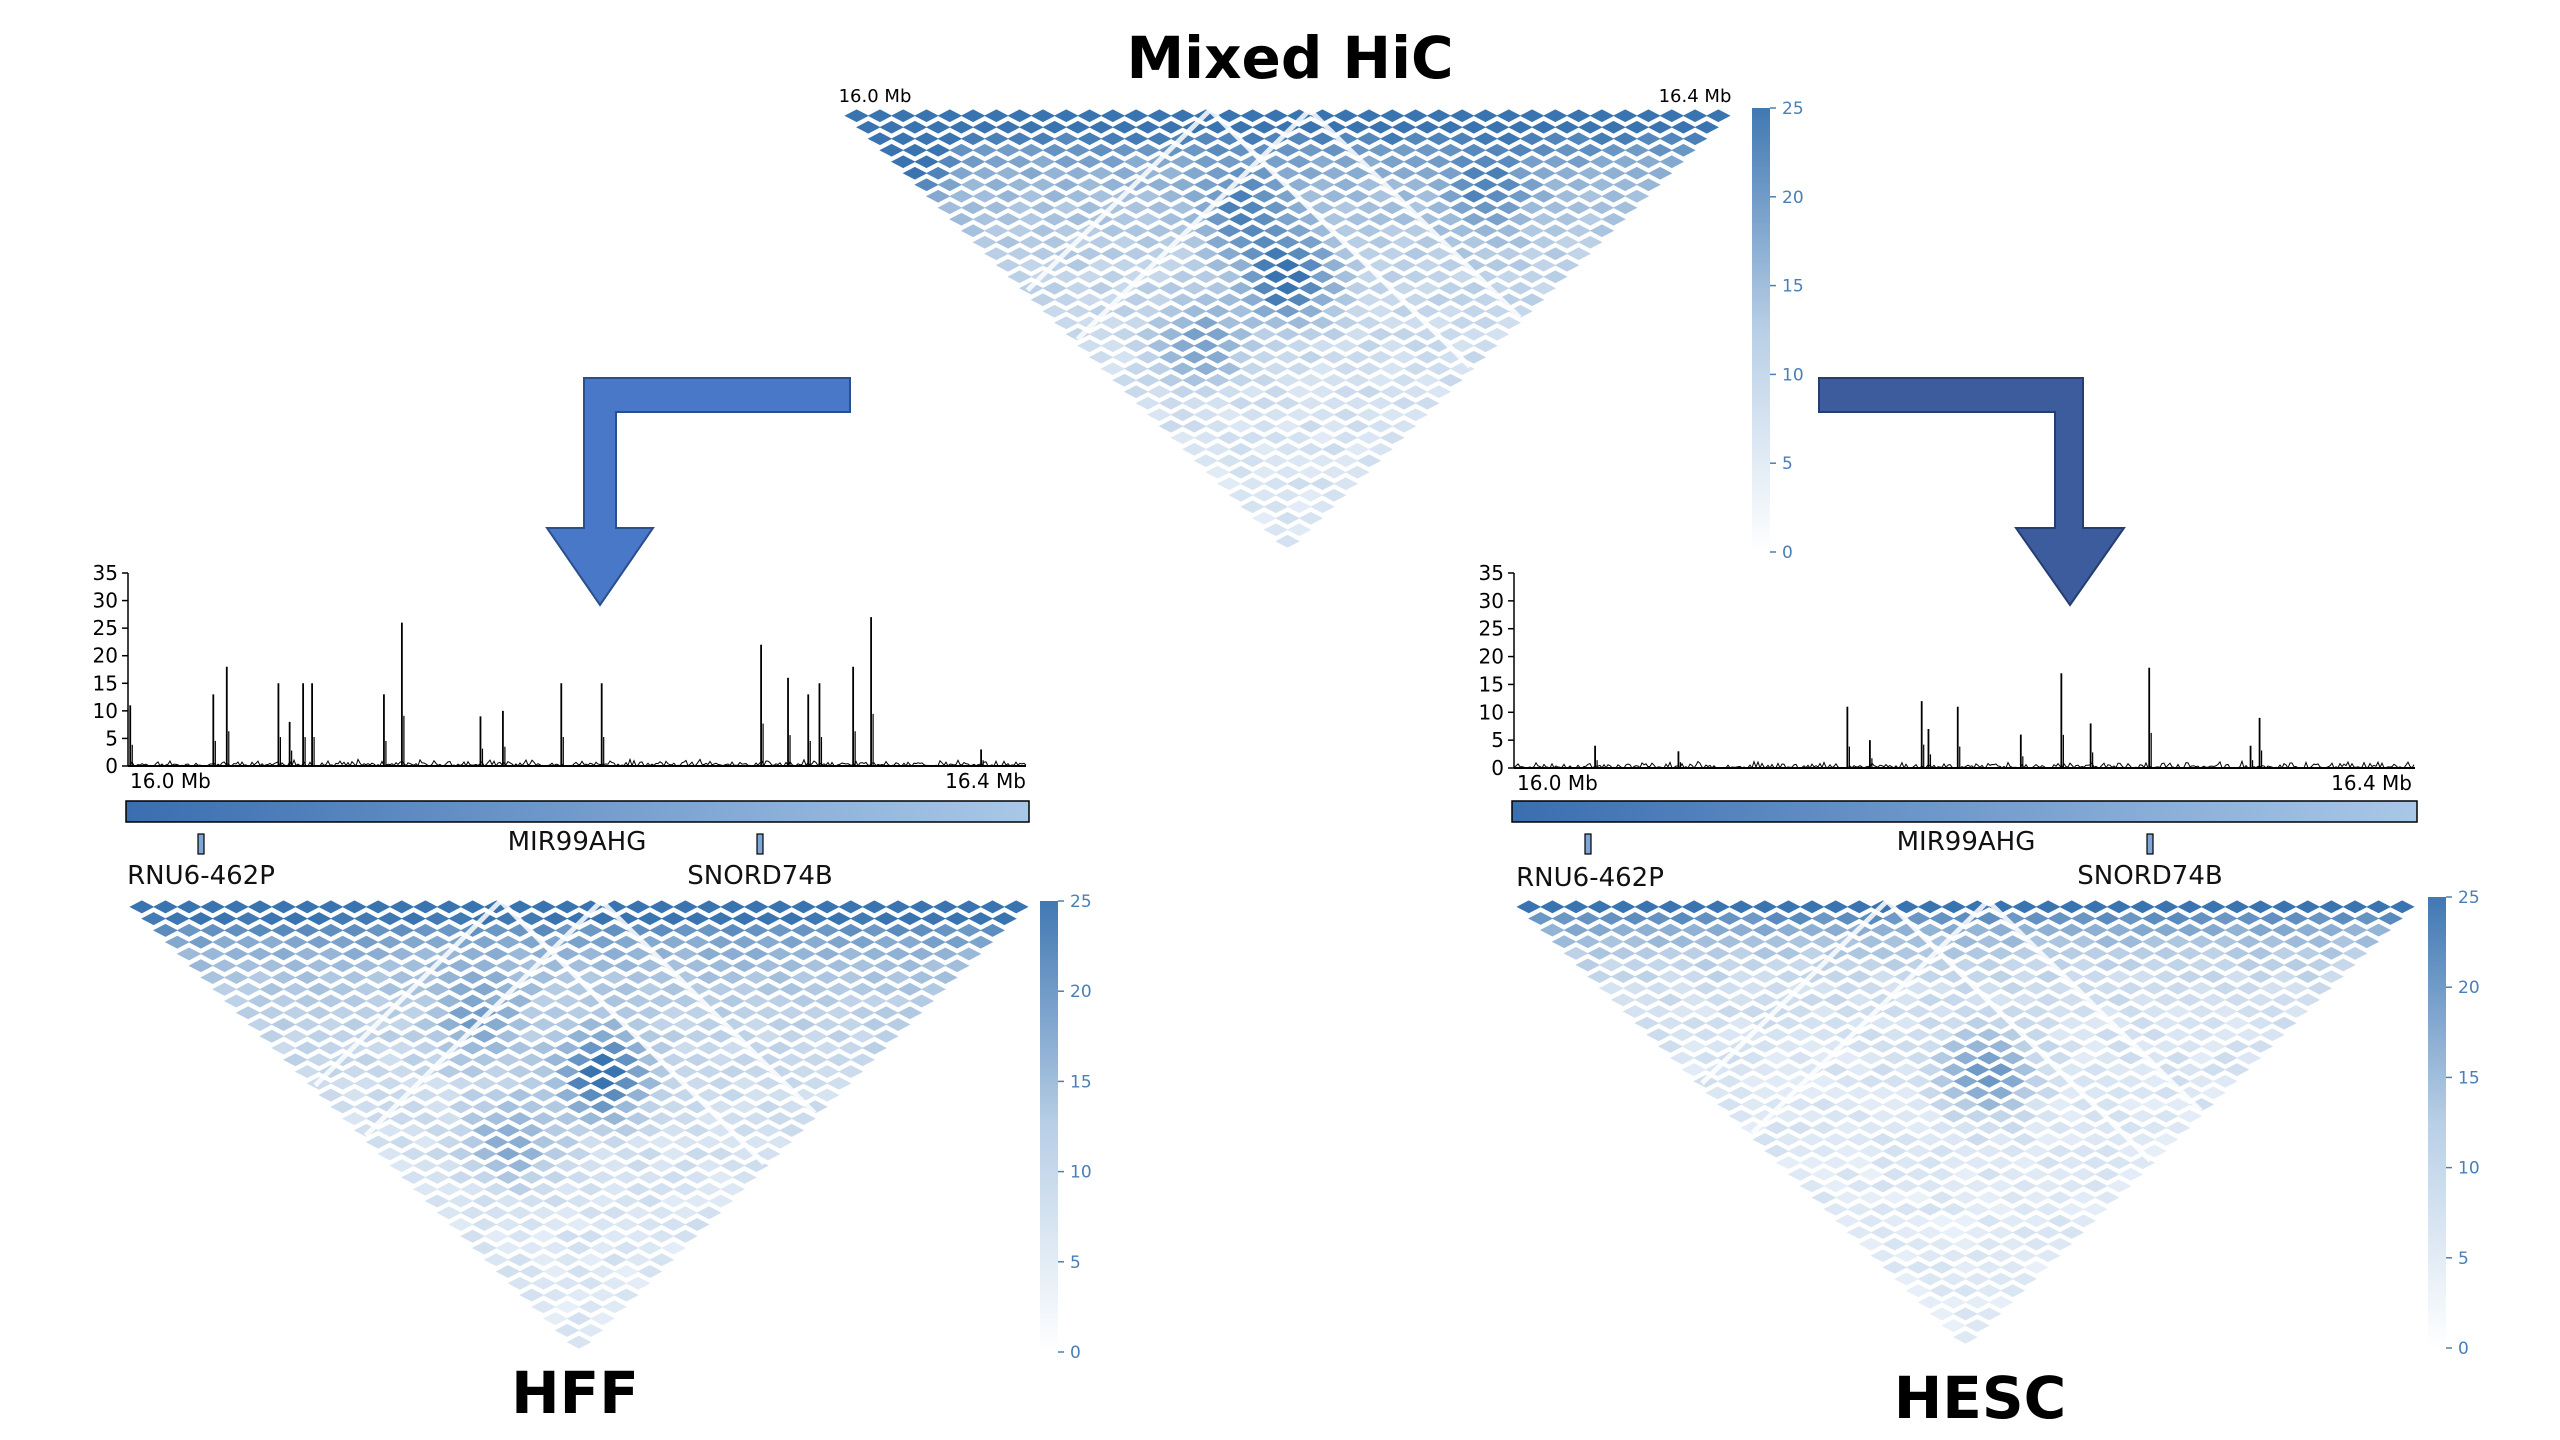 This screenshot has height=1440, width=2560. What do you see at coordinates (1588, 844) in the screenshot?
I see `hesc-gene-marker-rnu6` at bounding box center [1588, 844].